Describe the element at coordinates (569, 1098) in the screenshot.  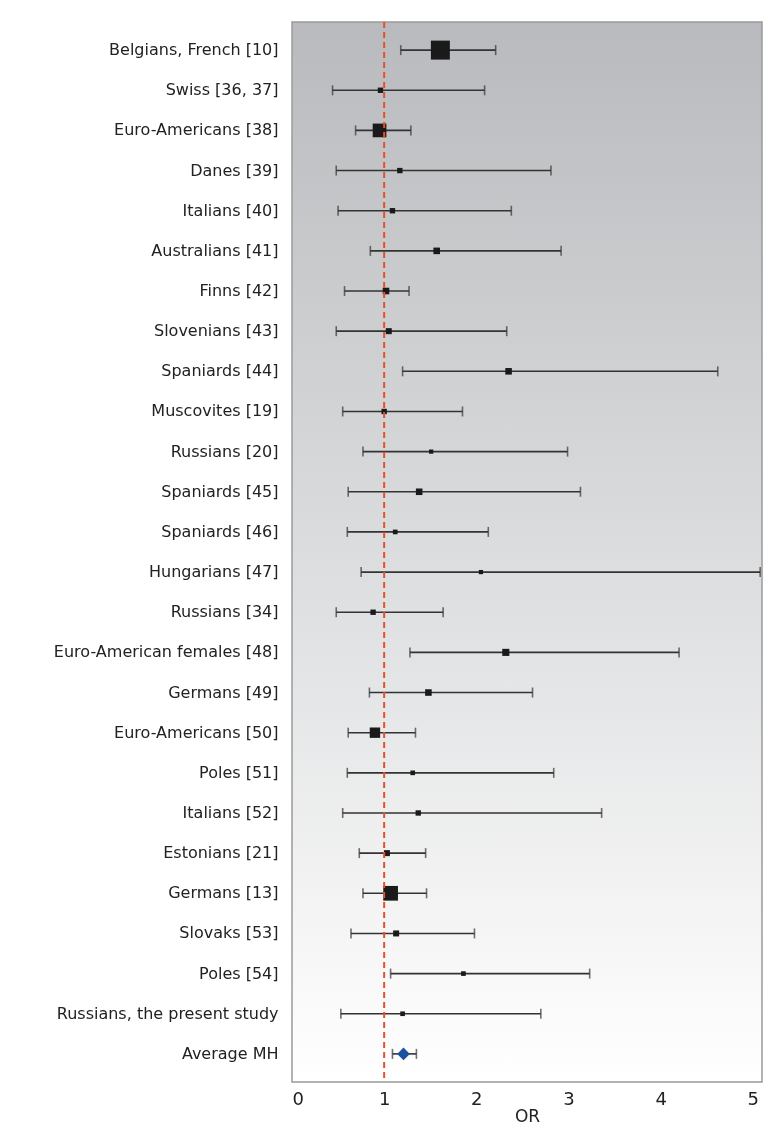
I see `x-tick-label: 3` at that location.